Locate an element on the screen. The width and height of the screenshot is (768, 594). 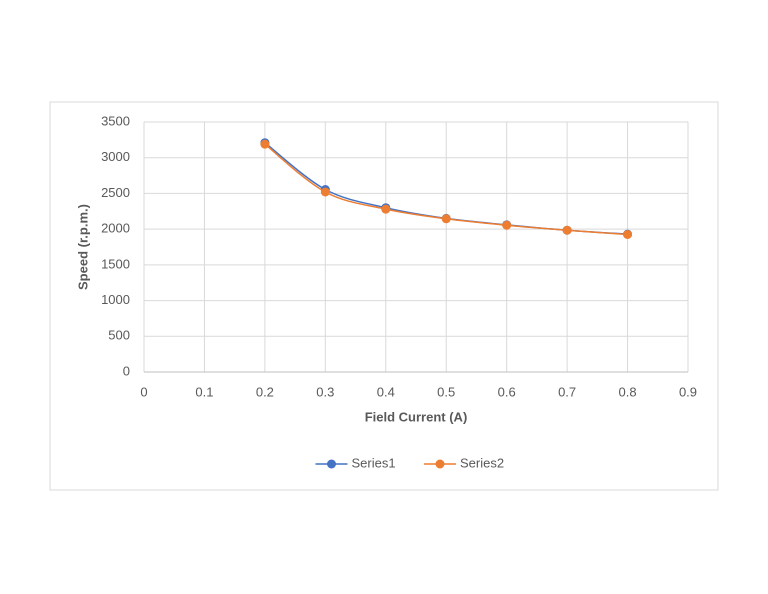
y-tick-label: 3000 is located at coordinates (115, 156).